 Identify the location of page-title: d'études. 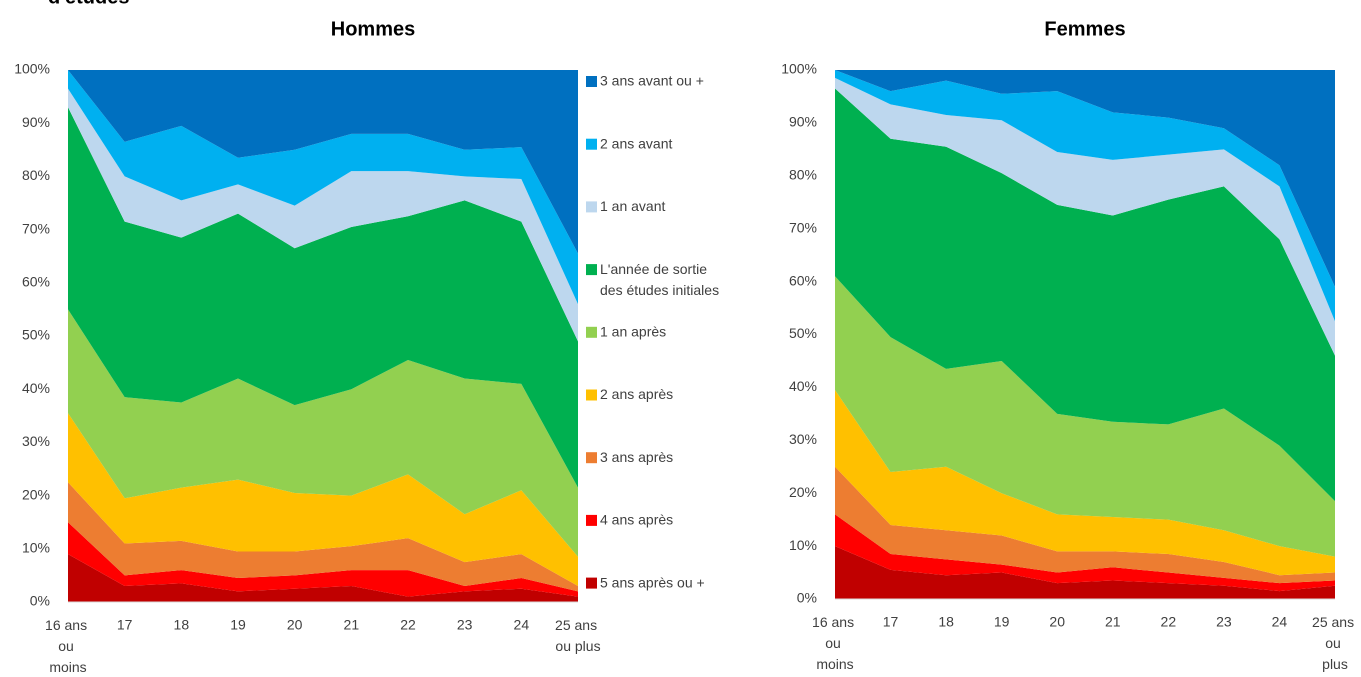
(88, 4).